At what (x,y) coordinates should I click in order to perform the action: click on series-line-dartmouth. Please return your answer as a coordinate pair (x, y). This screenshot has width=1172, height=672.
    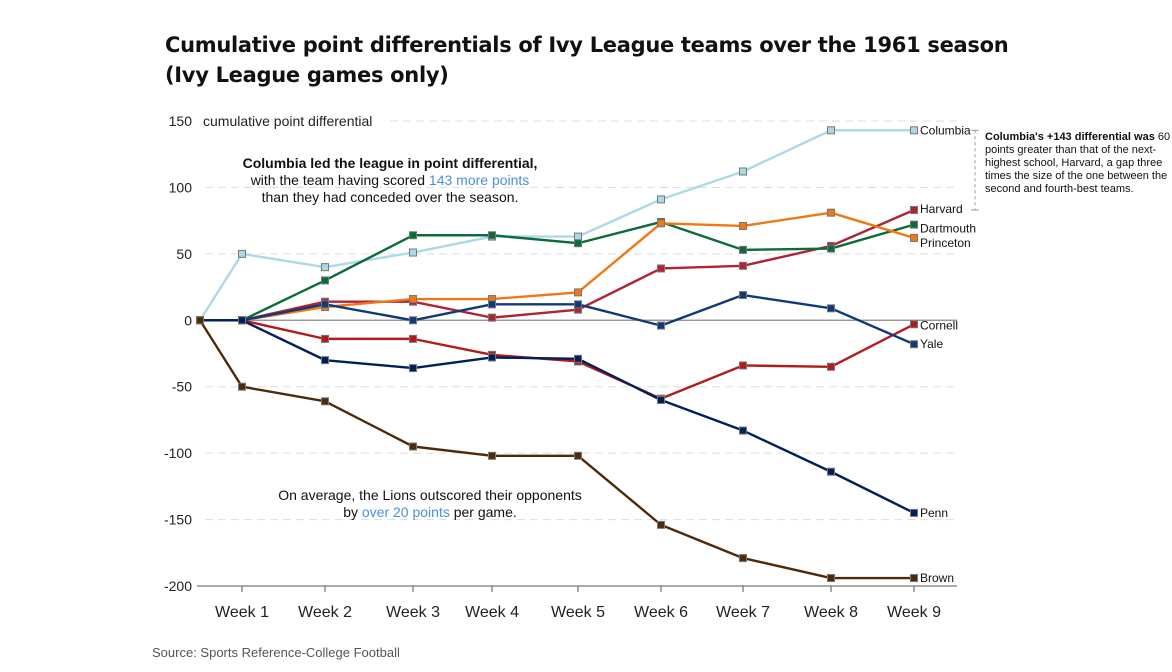
    Looking at the image, I should click on (557, 271).